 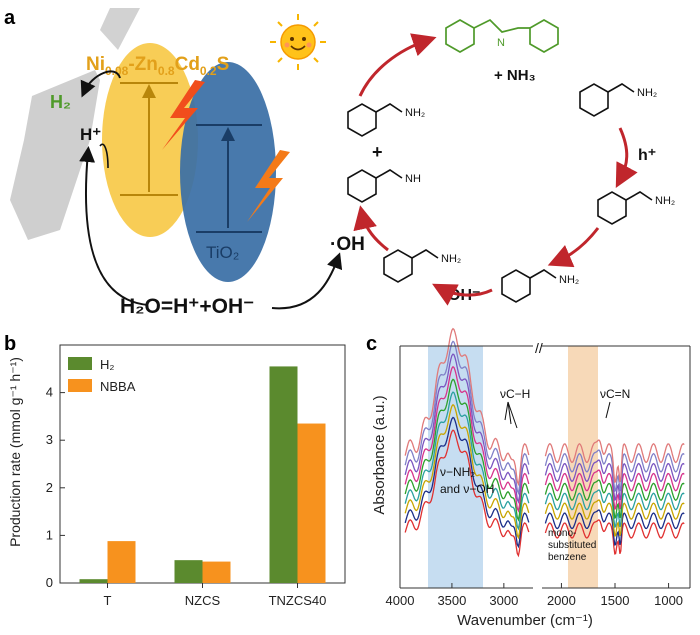 What do you see at coordinates (561, 600) in the screenshot?
I see `x-tick-label: 2000` at bounding box center [561, 600].